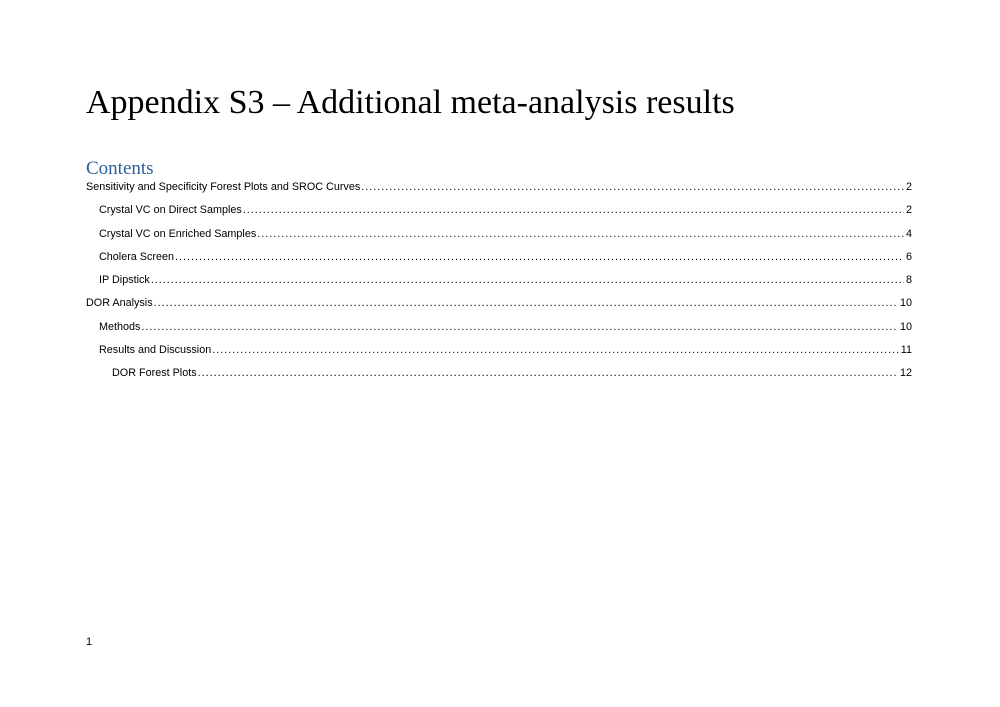 This screenshot has width=1000, height=707. What do you see at coordinates (906, 350) in the screenshot?
I see `toc-entry-page: 11` at bounding box center [906, 350].